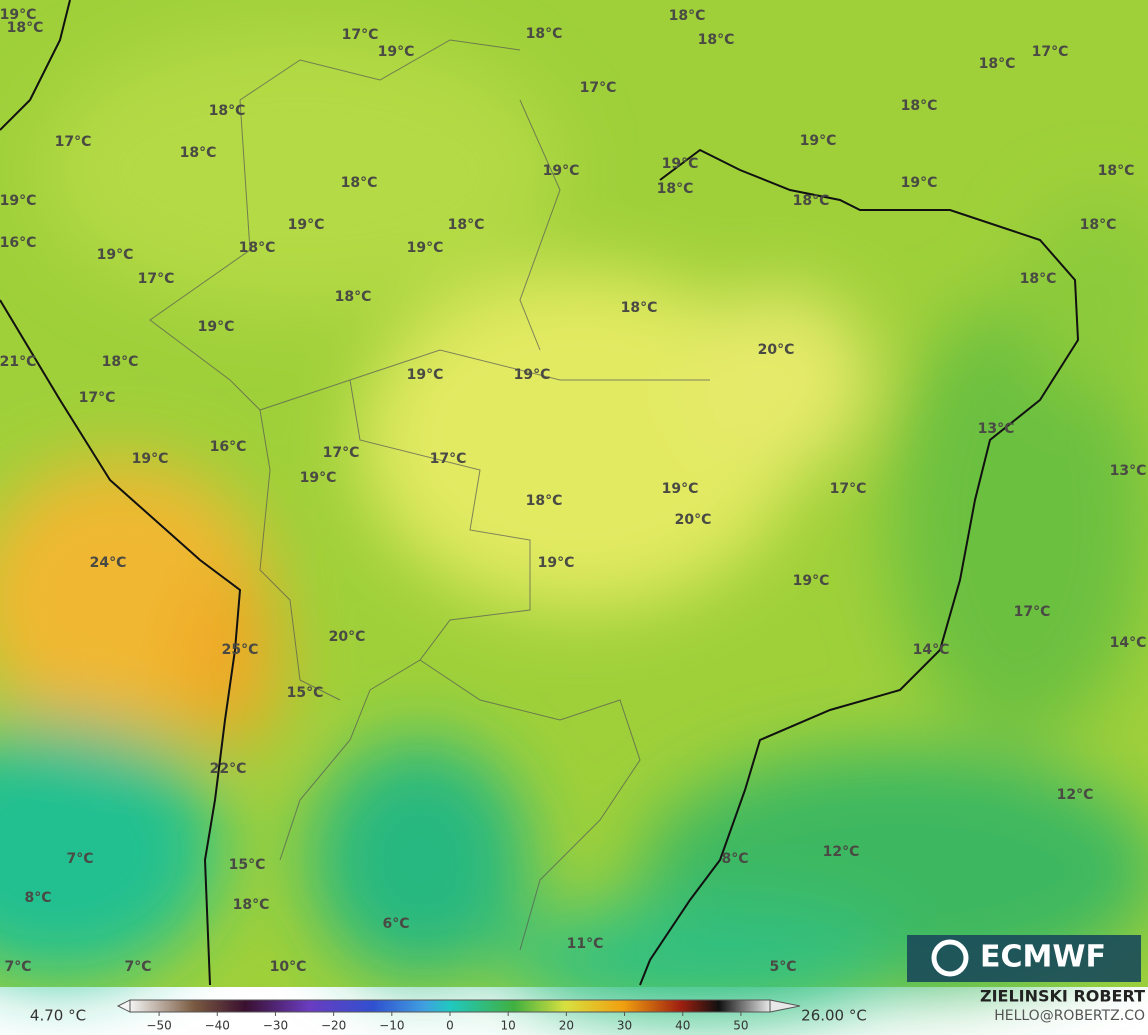  I want to click on temperature-label: 6°C, so click(395, 924).